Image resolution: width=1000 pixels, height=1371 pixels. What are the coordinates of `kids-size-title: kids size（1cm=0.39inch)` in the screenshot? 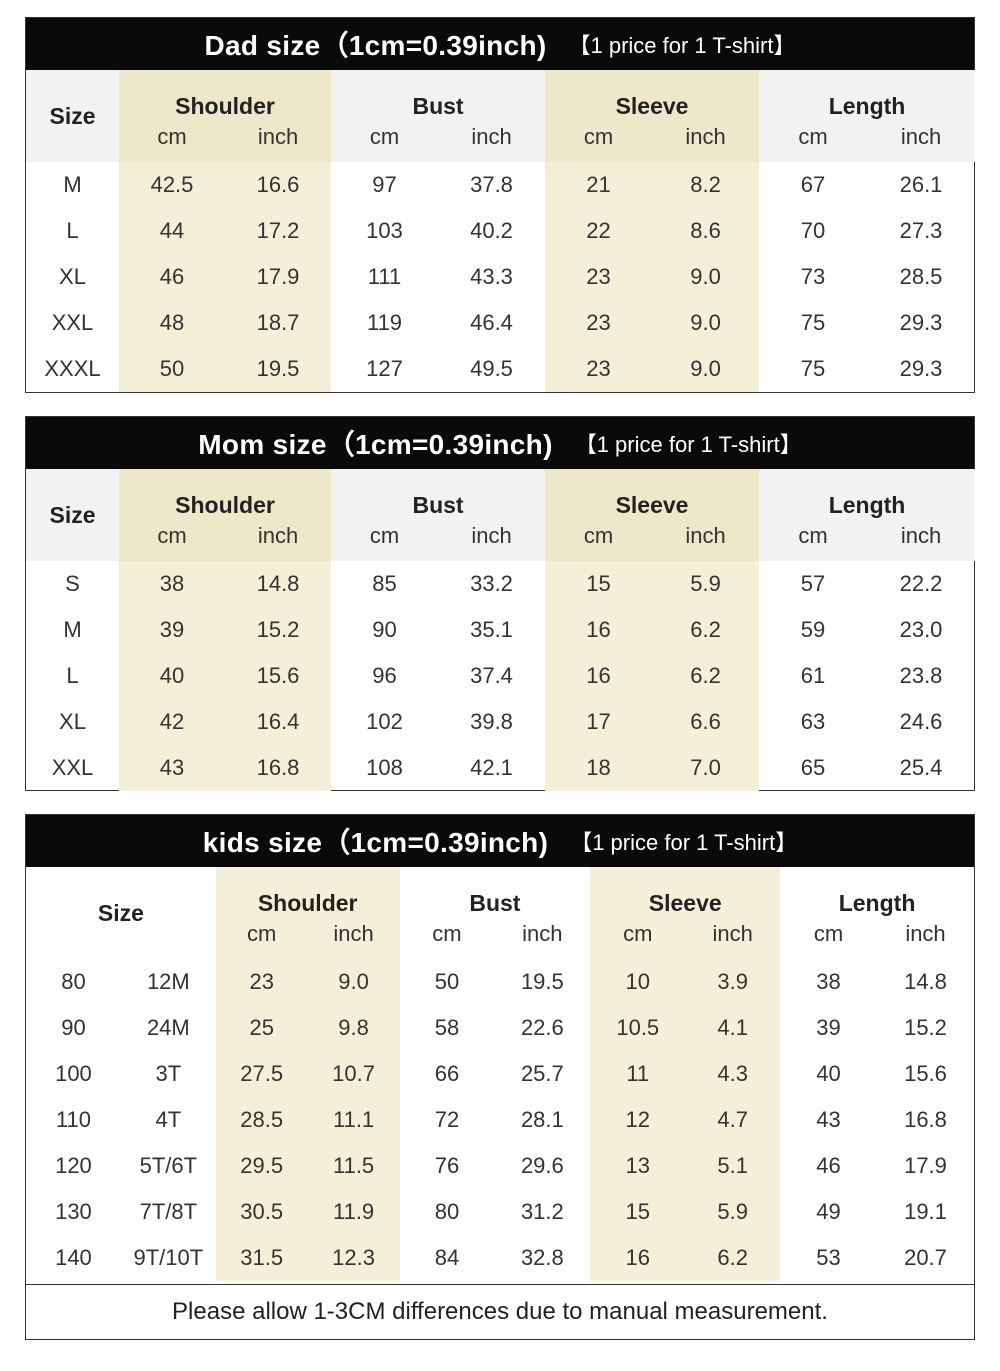 It's located at (375, 842).